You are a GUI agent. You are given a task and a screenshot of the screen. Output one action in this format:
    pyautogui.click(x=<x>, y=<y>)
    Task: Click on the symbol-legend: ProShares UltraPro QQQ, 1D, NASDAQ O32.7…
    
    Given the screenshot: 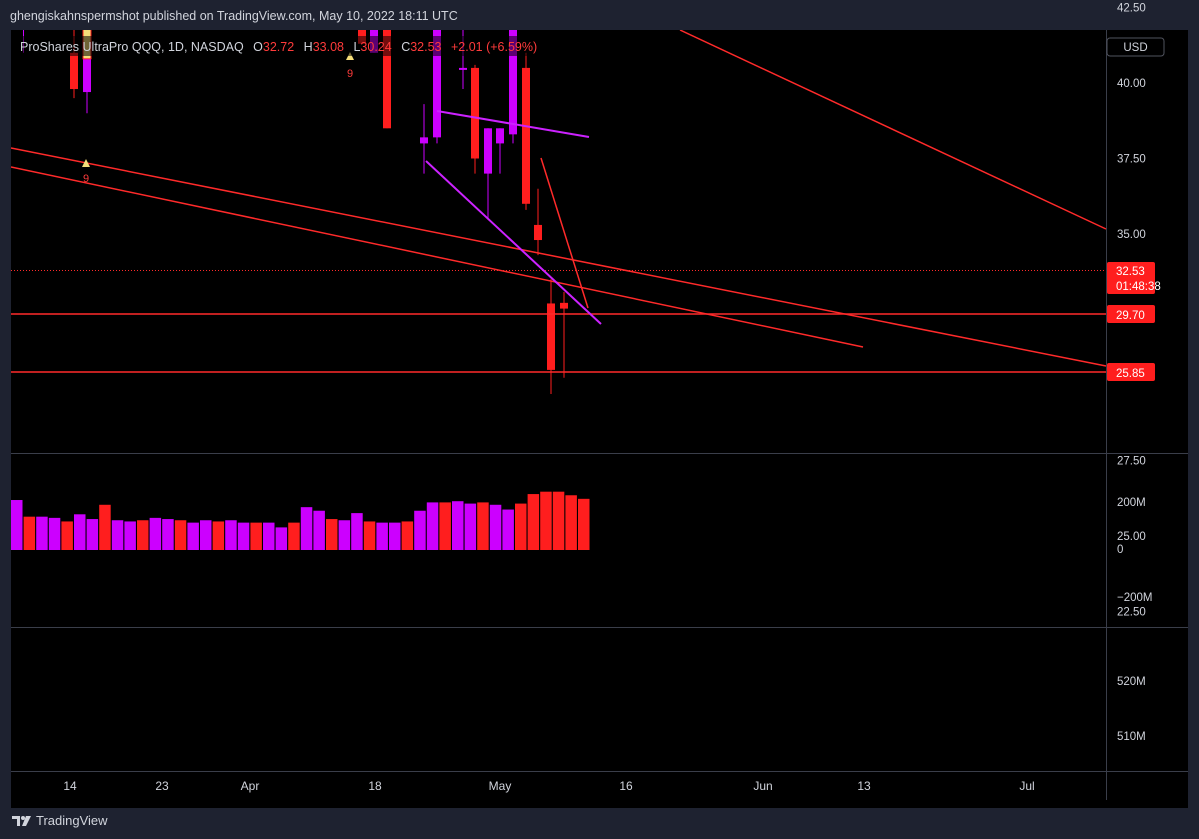 What is the action you would take?
    pyautogui.click(x=275, y=46)
    